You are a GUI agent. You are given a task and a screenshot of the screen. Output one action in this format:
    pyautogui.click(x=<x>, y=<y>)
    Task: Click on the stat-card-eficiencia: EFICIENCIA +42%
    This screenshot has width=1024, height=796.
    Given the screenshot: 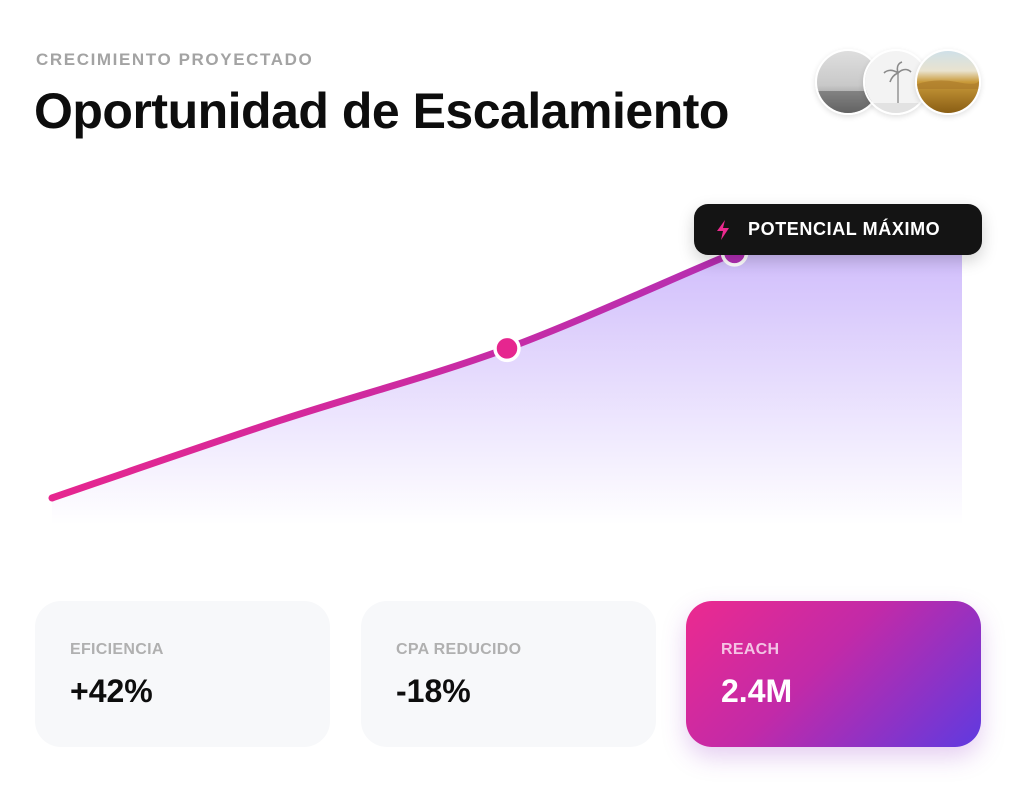 What is the action you would take?
    pyautogui.click(x=182, y=674)
    